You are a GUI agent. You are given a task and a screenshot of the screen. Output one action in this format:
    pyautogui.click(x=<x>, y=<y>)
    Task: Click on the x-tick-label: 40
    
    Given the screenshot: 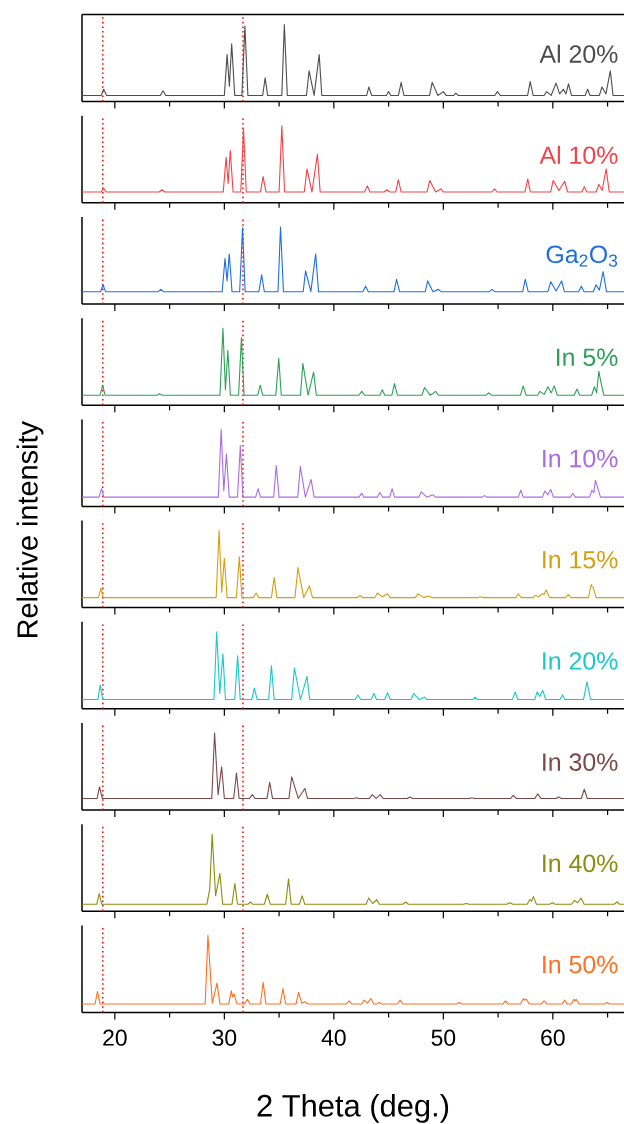 What is the action you would take?
    pyautogui.click(x=333, y=1037)
    